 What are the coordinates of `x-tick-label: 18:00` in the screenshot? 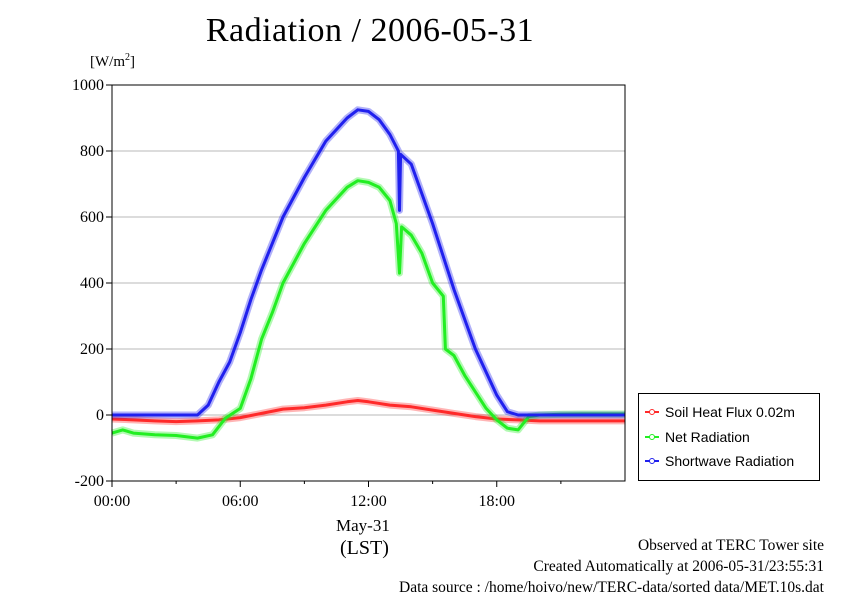 It's located at (497, 501).